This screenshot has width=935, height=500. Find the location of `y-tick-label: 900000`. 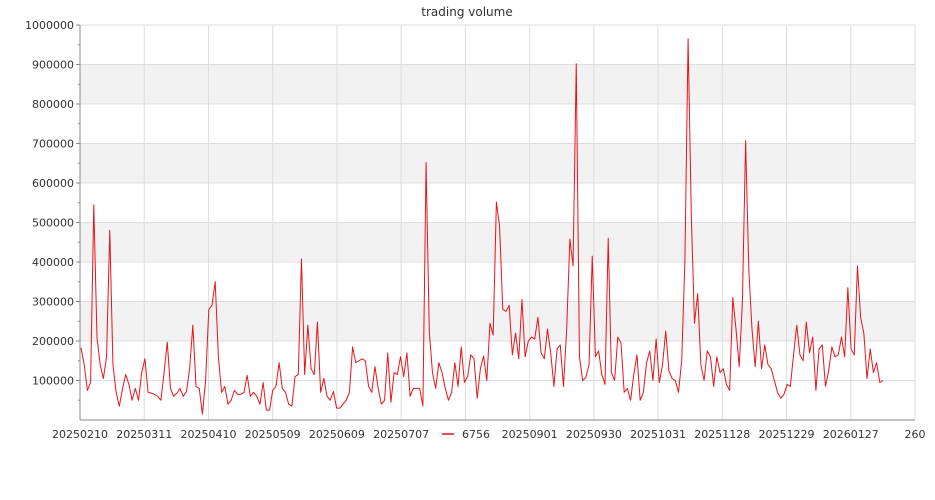

y-tick-label: 900000 is located at coordinates (53, 65).